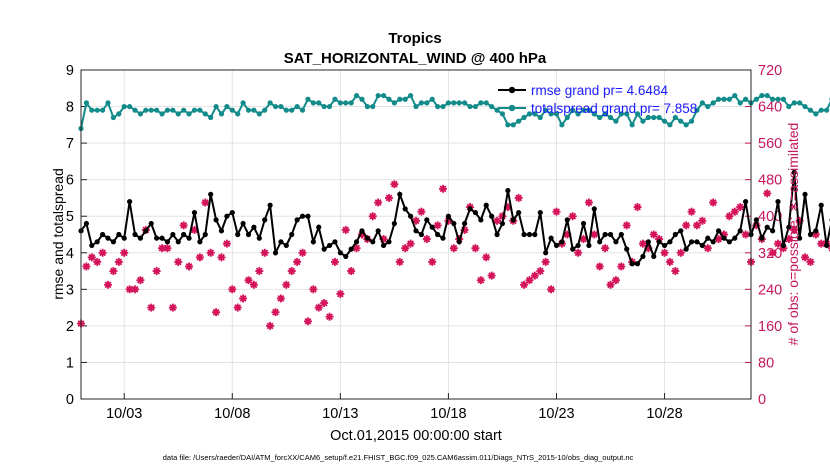  Describe the element at coordinates (766, 363) in the screenshot. I see `y-right-tick-label: 80` at that location.